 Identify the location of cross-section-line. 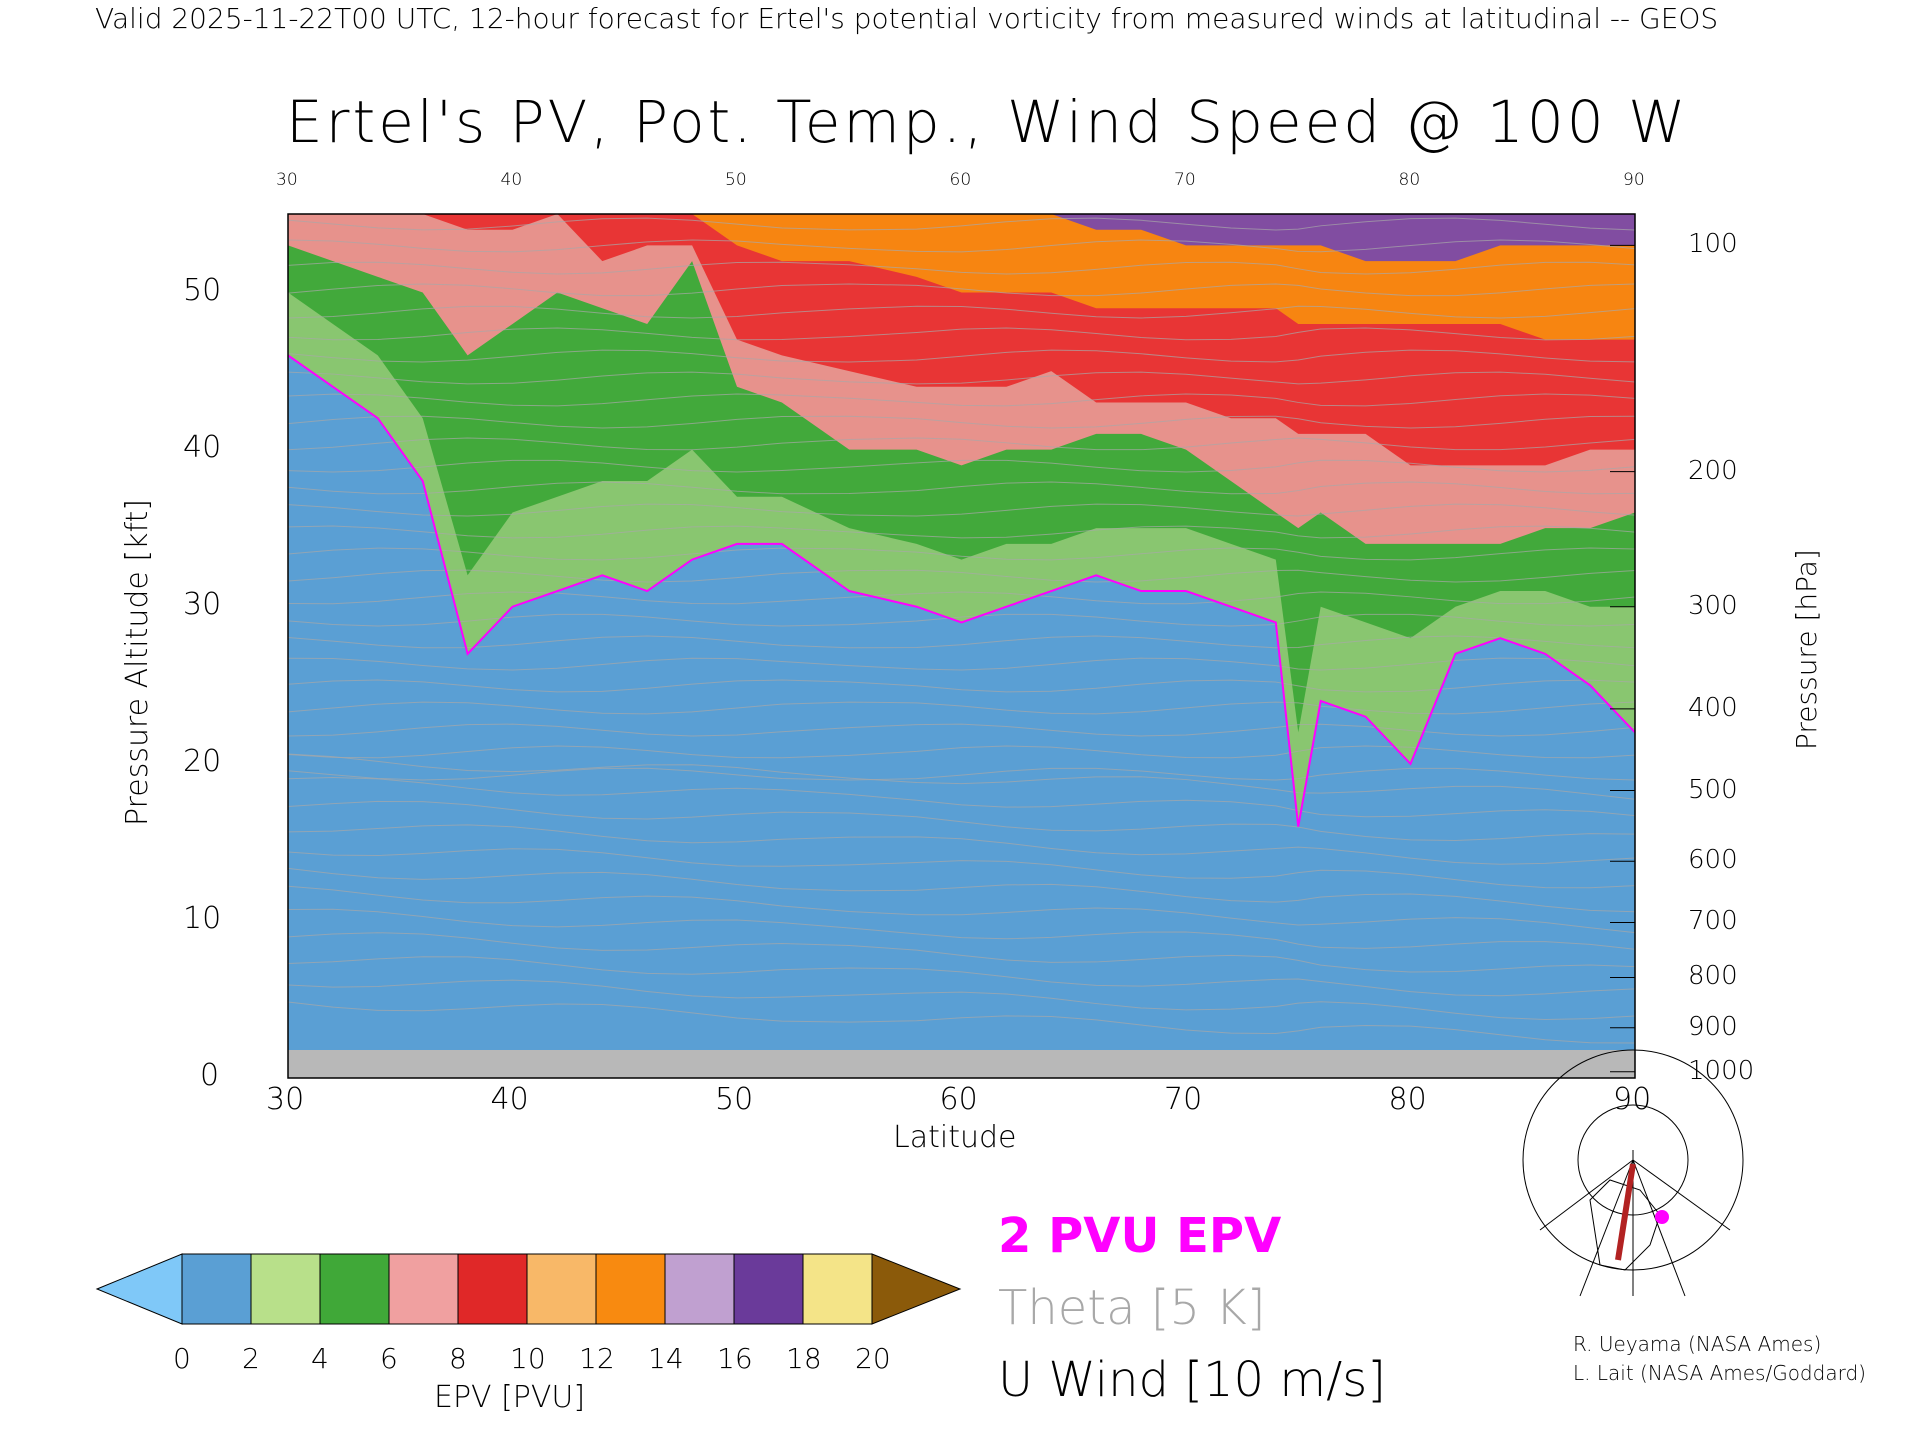
(1625, 1212).